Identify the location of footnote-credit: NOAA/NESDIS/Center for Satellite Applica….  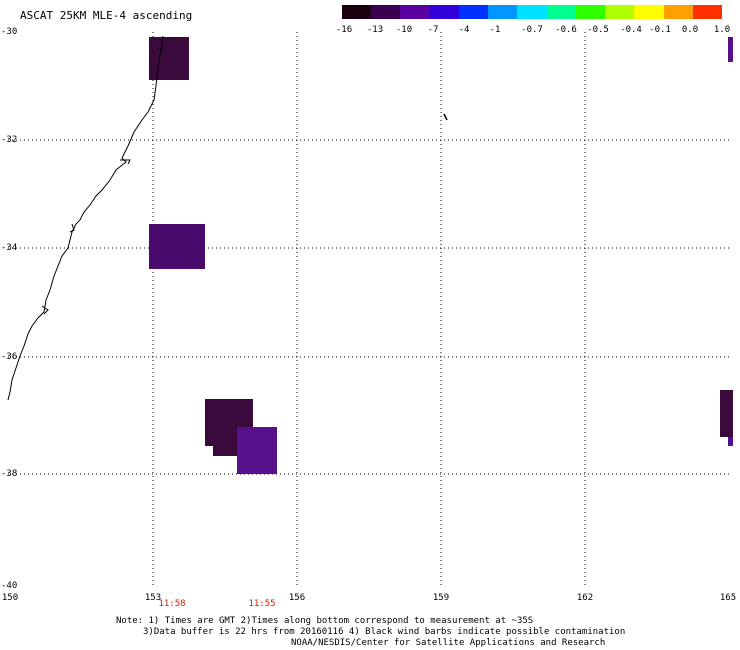
(448, 643).